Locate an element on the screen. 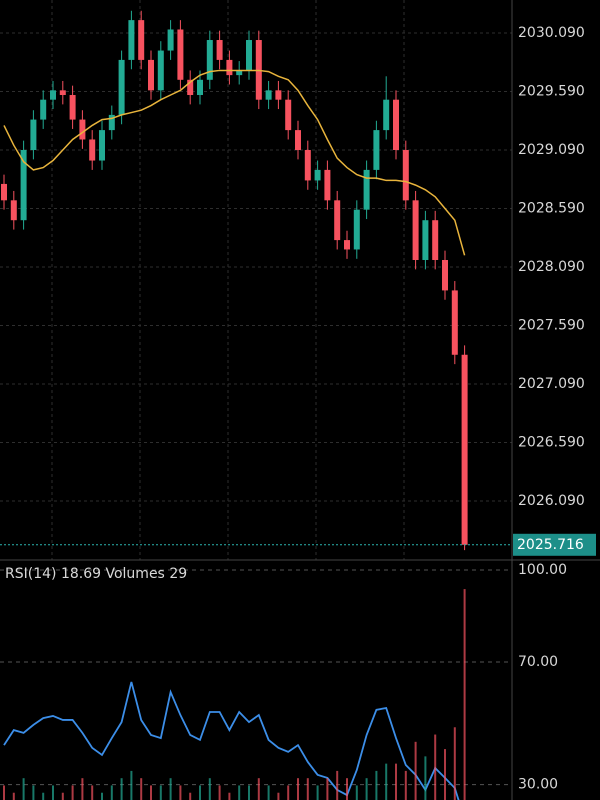  y-tick-label: 2028.590 is located at coordinates (551, 209).